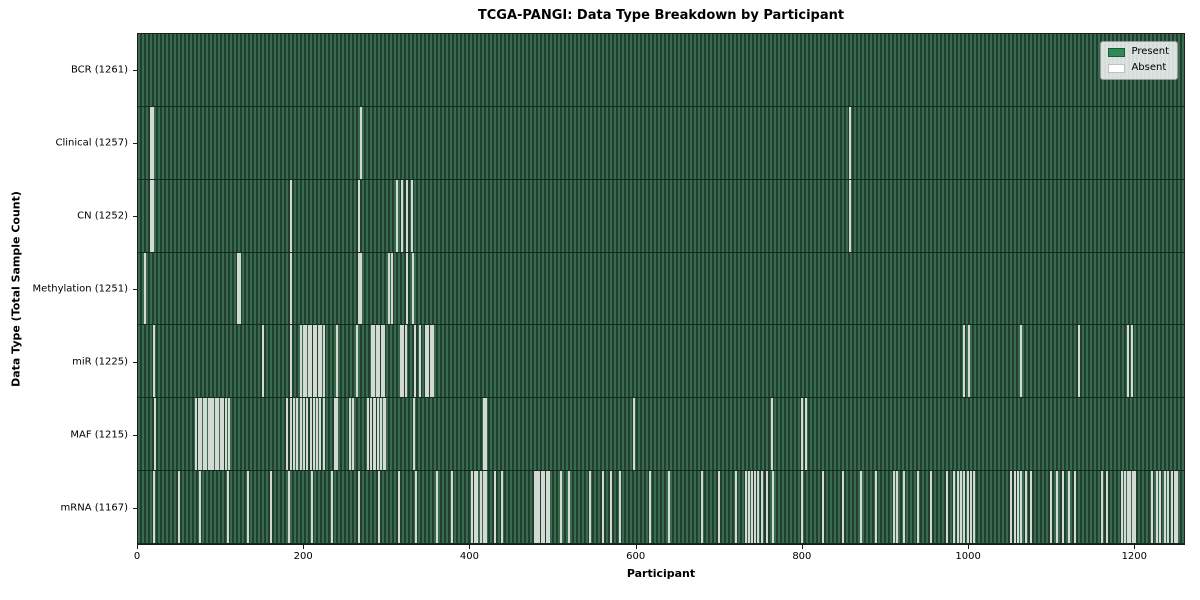 Image resolution: width=1200 pixels, height=600 pixels. I want to click on row-MAF, so click(661, 435).